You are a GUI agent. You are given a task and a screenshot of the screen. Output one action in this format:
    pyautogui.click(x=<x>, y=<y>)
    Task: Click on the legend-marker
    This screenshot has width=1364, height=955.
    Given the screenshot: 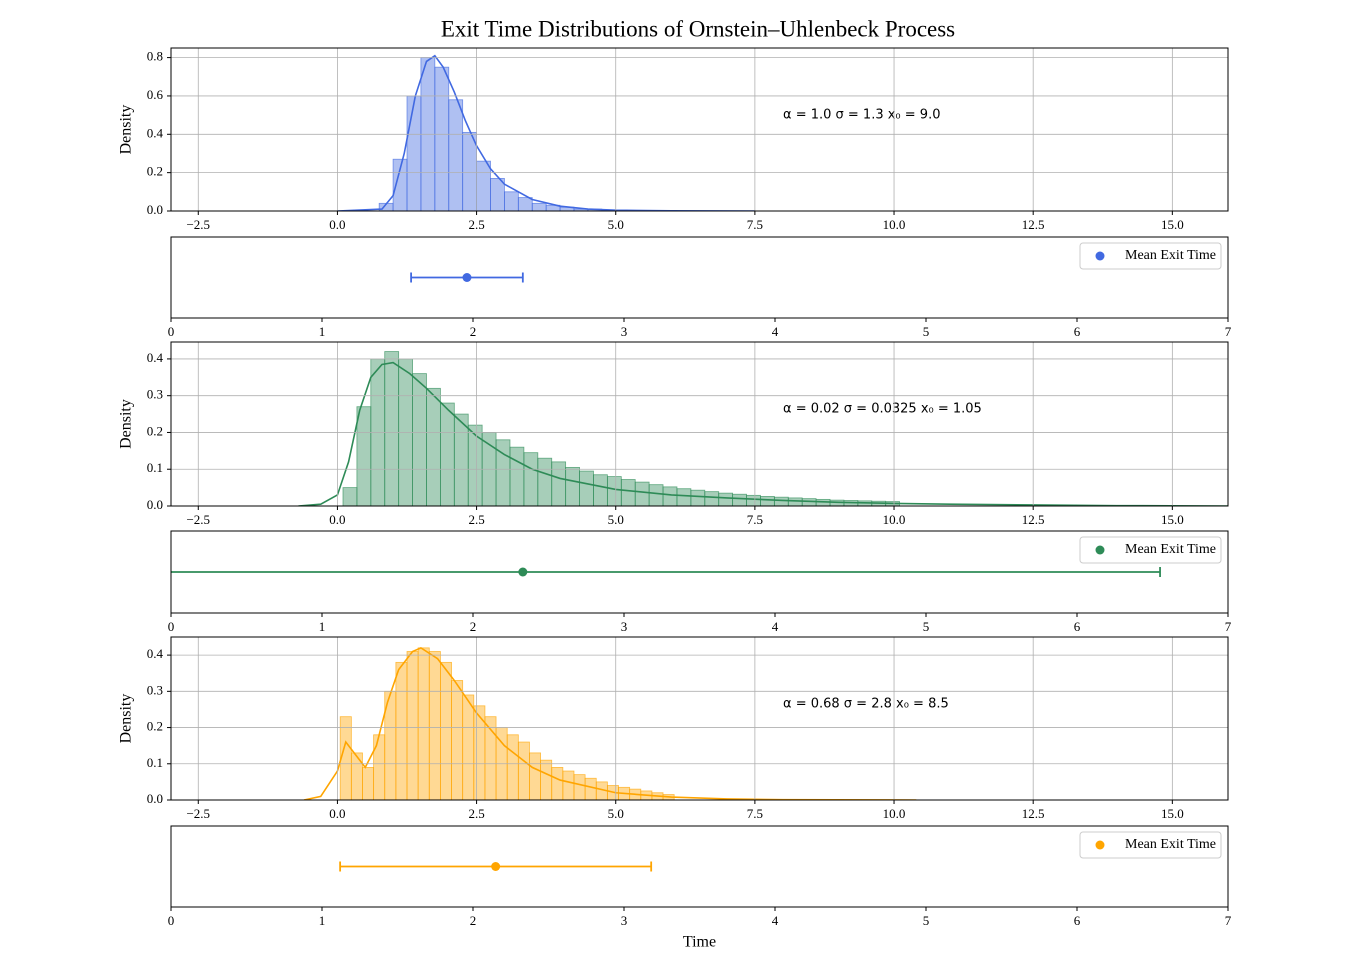 What is the action you would take?
    pyautogui.click(x=1100, y=550)
    